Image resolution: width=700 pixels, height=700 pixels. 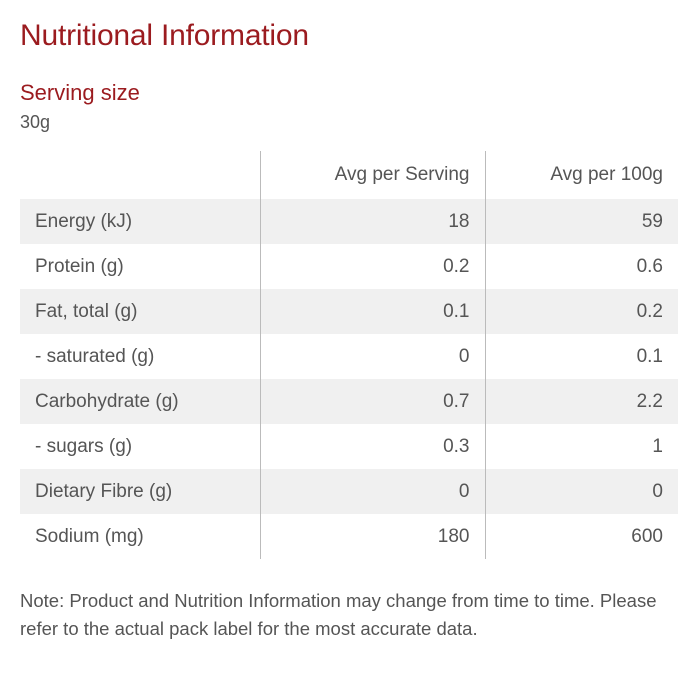 What do you see at coordinates (581, 401) in the screenshot?
I see `per-100g-value: 2.2` at bounding box center [581, 401].